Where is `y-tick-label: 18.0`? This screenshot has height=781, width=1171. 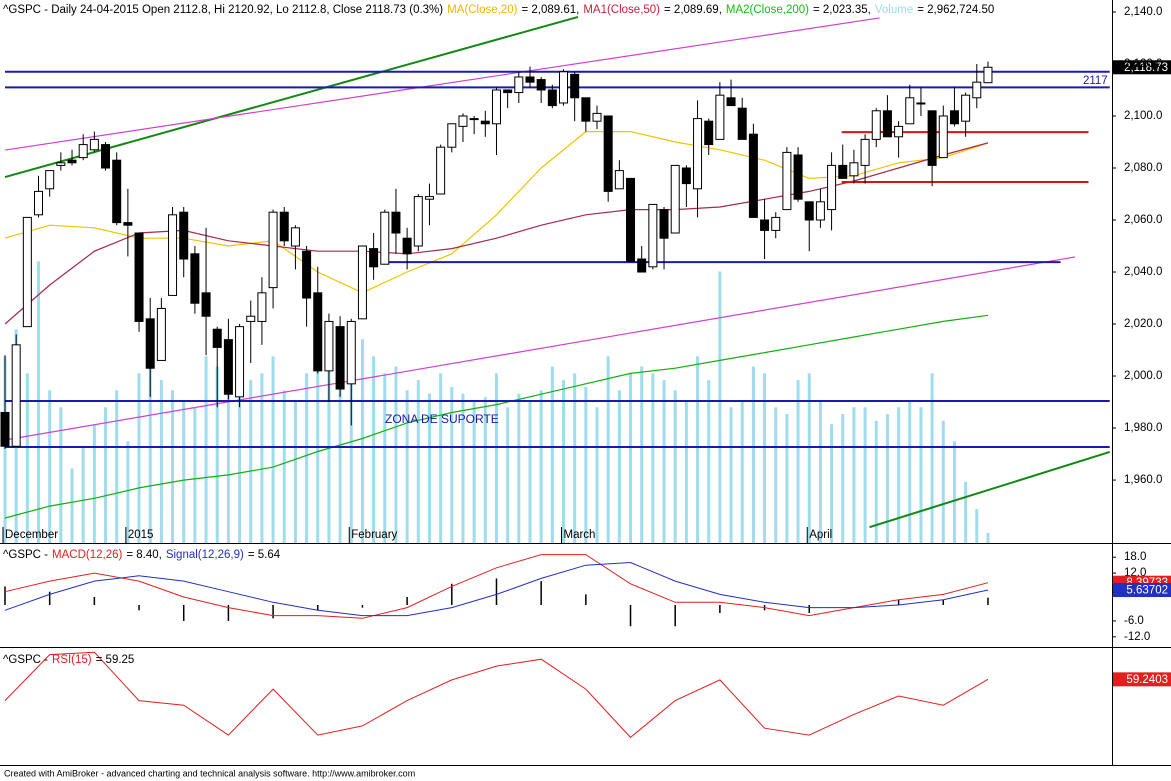 y-tick-label: 18.0 is located at coordinates (1135, 557).